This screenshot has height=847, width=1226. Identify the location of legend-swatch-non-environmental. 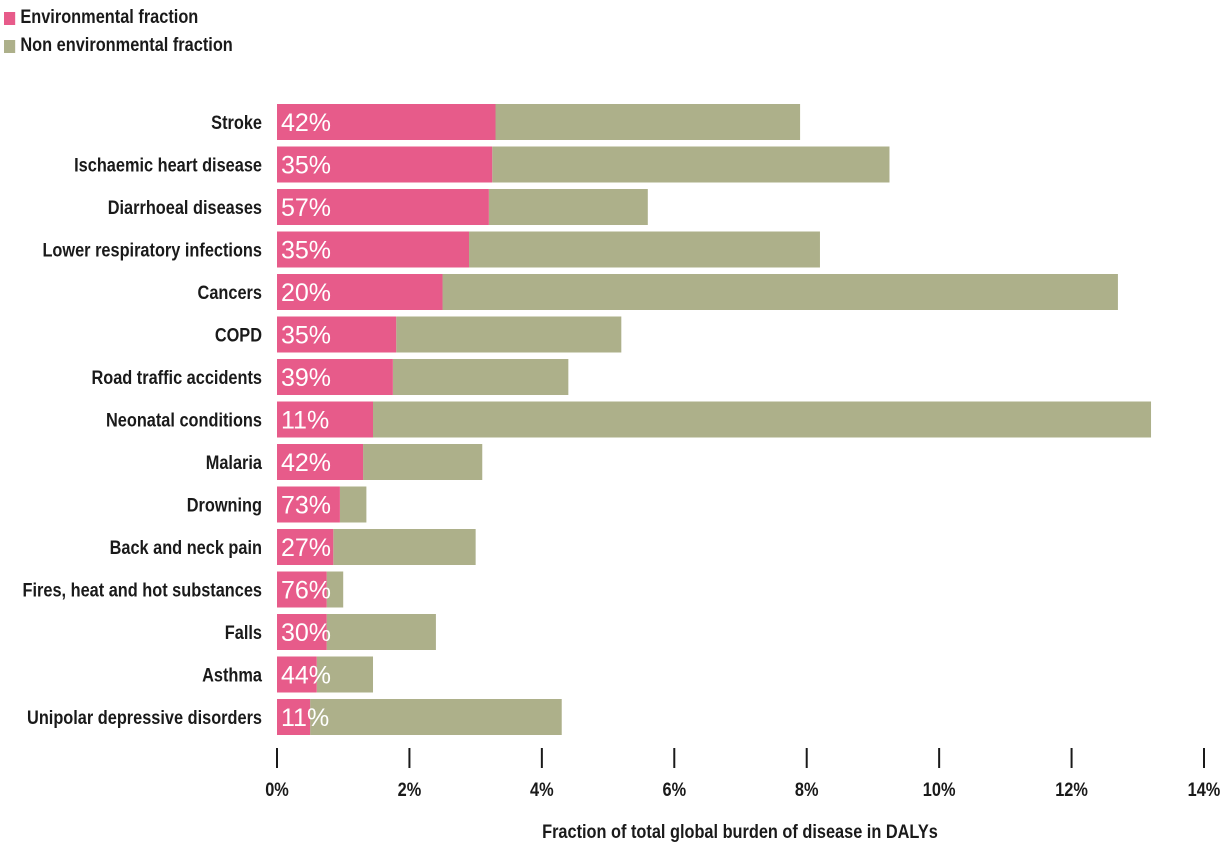
(10, 46).